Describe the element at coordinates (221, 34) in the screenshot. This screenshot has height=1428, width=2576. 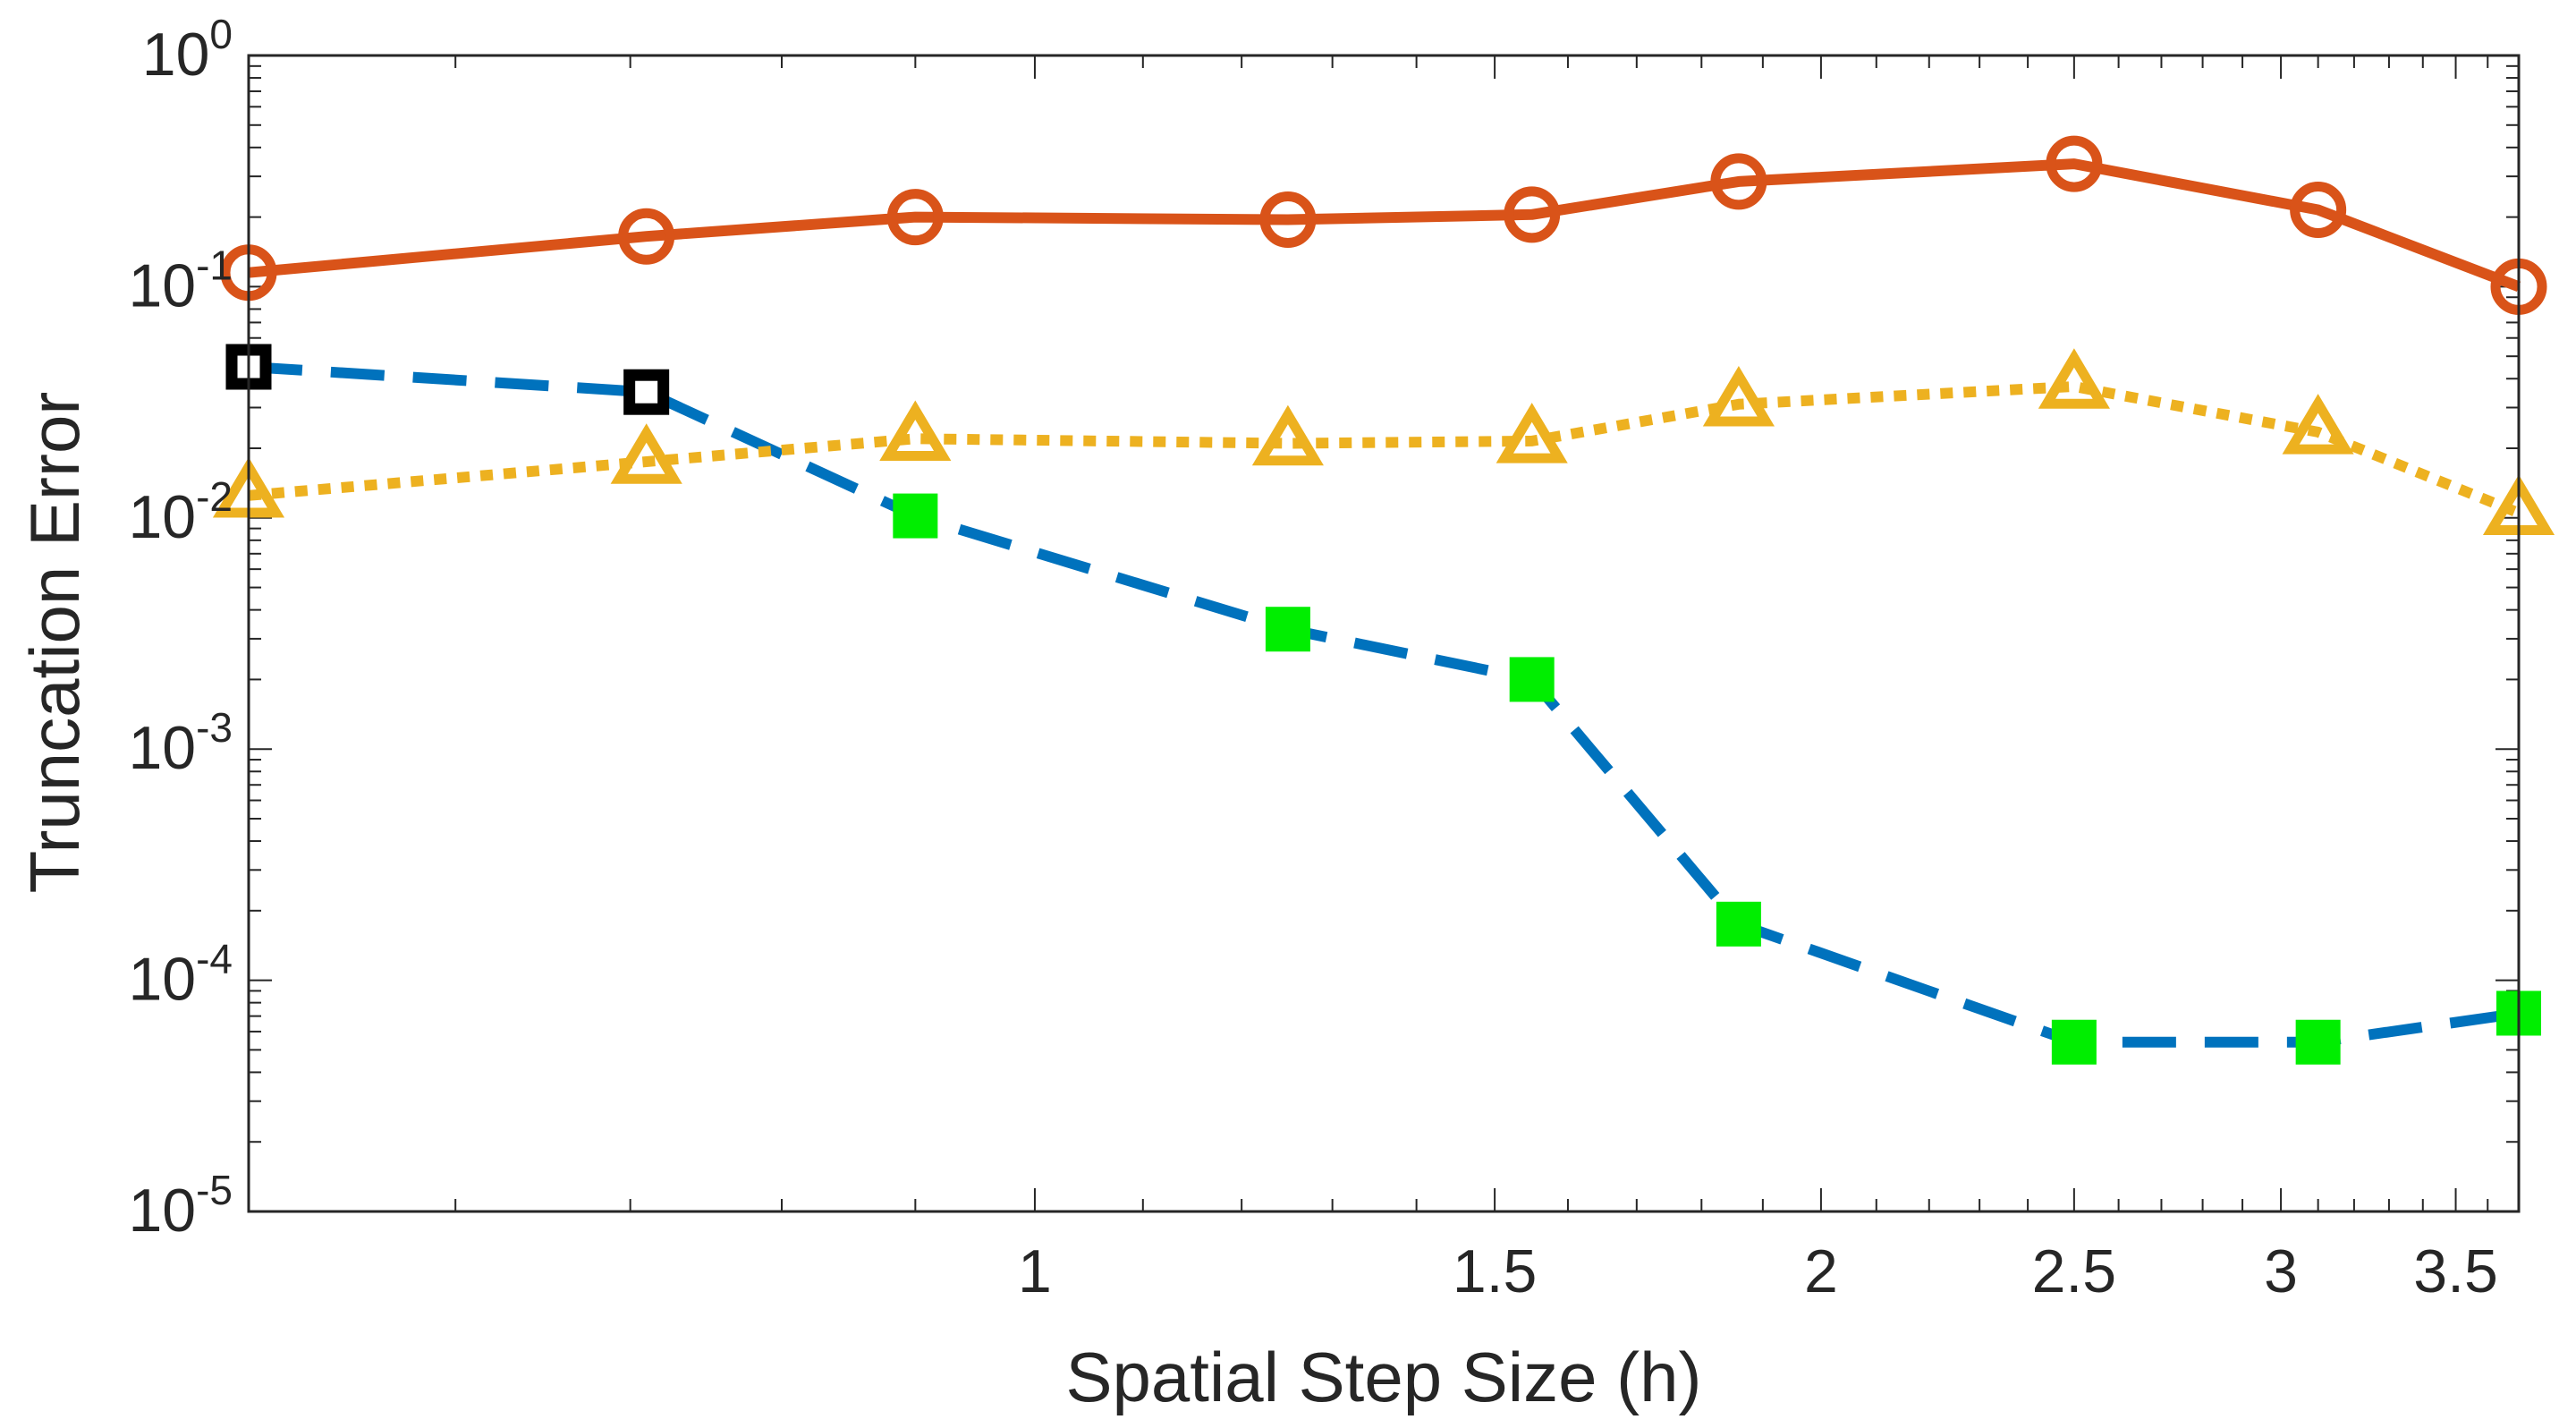
I see `y-tick-exponent: 0` at that location.